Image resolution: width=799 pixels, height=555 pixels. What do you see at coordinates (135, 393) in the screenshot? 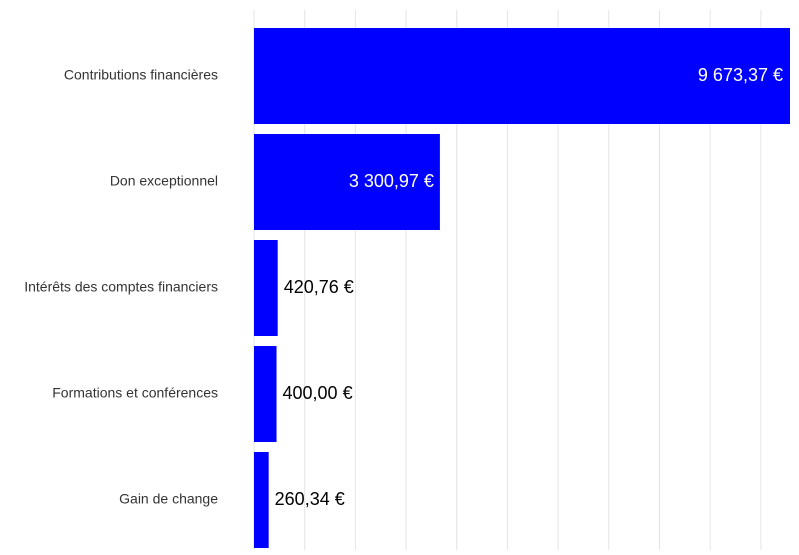
I see `category-label: Formations et conférences` at bounding box center [135, 393].